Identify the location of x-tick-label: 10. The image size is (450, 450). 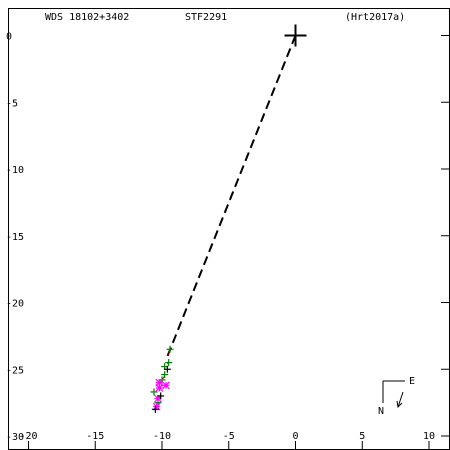
(429, 436).